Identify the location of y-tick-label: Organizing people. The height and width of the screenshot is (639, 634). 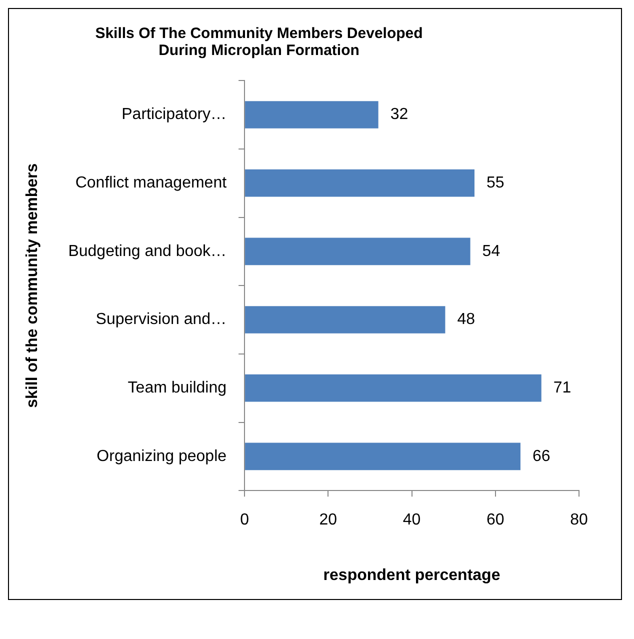
(161, 456).